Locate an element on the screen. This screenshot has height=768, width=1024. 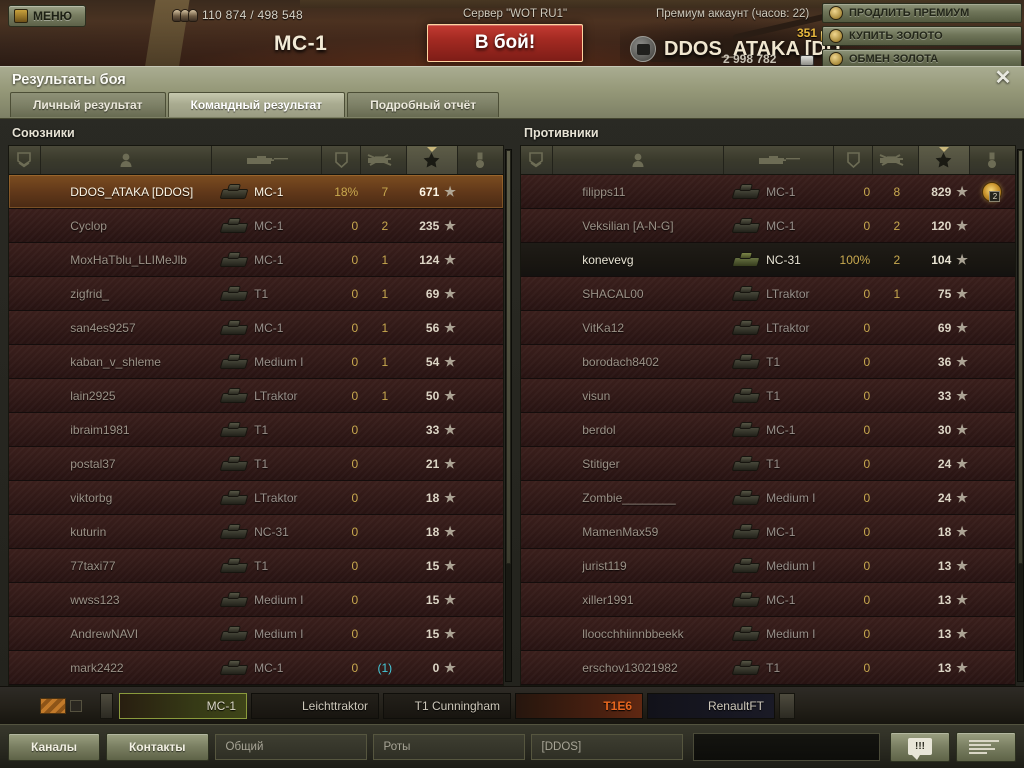
row-player-name: wwss123 is located at coordinates (95, 599).